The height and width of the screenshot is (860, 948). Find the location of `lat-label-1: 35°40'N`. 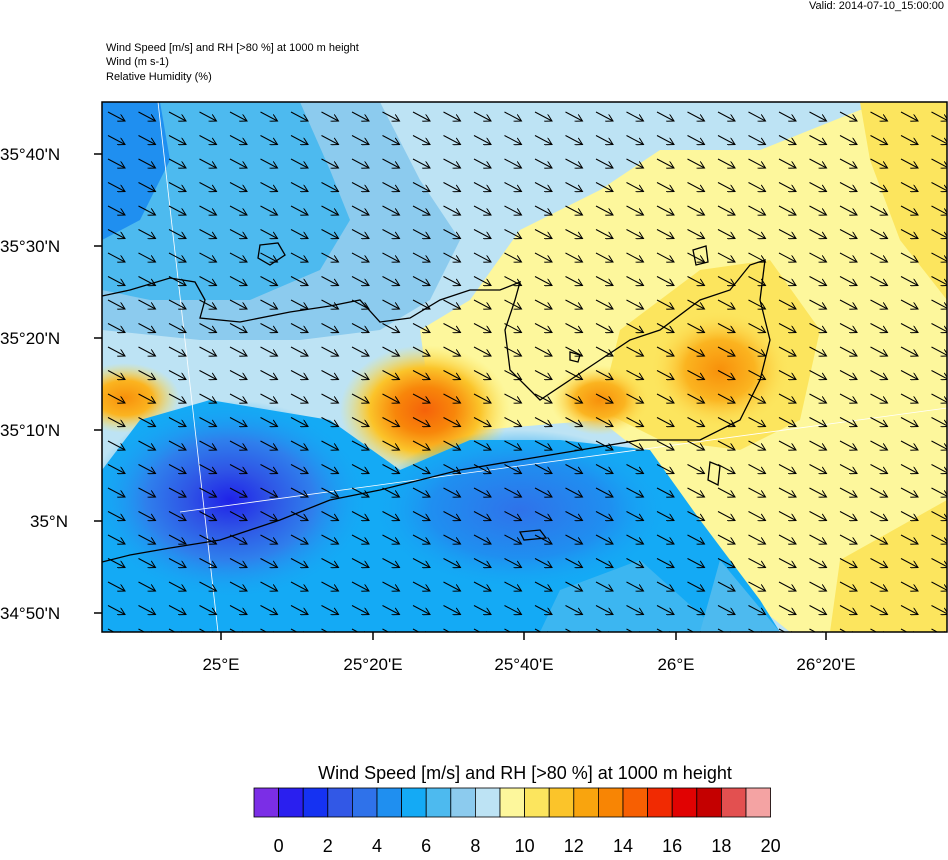

lat-label-1: 35°40'N is located at coordinates (30, 154).